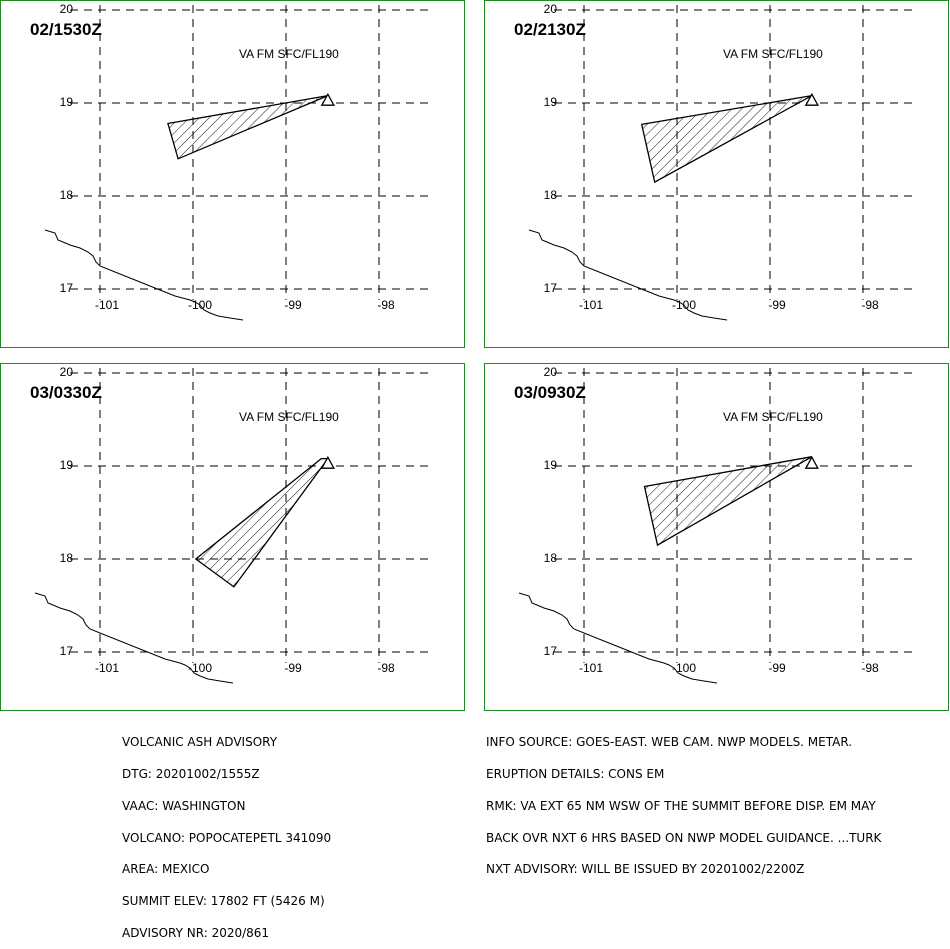 This screenshot has height=949, width=950. What do you see at coordinates (223, 901) in the screenshot?
I see `advisory-line: SUMMIT ELEV: 17802 FT (5426 M)` at bounding box center [223, 901].